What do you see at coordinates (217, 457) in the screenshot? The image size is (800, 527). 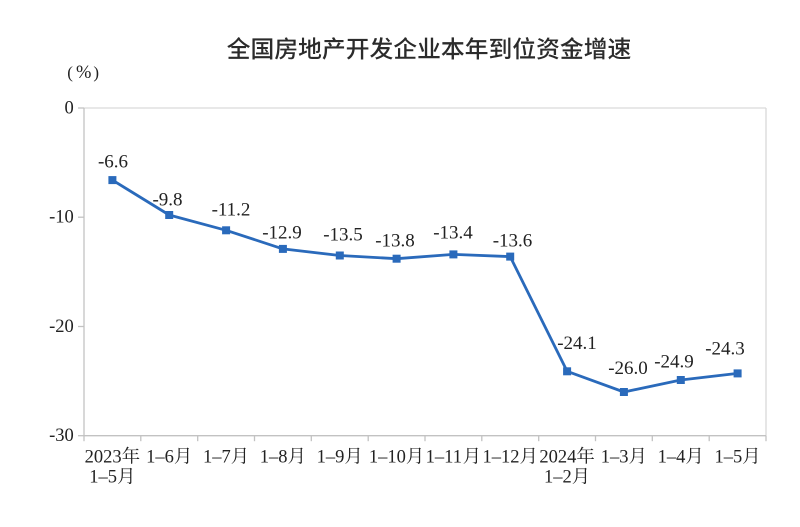 I see `svg-text: 1–7` at bounding box center [217, 457].